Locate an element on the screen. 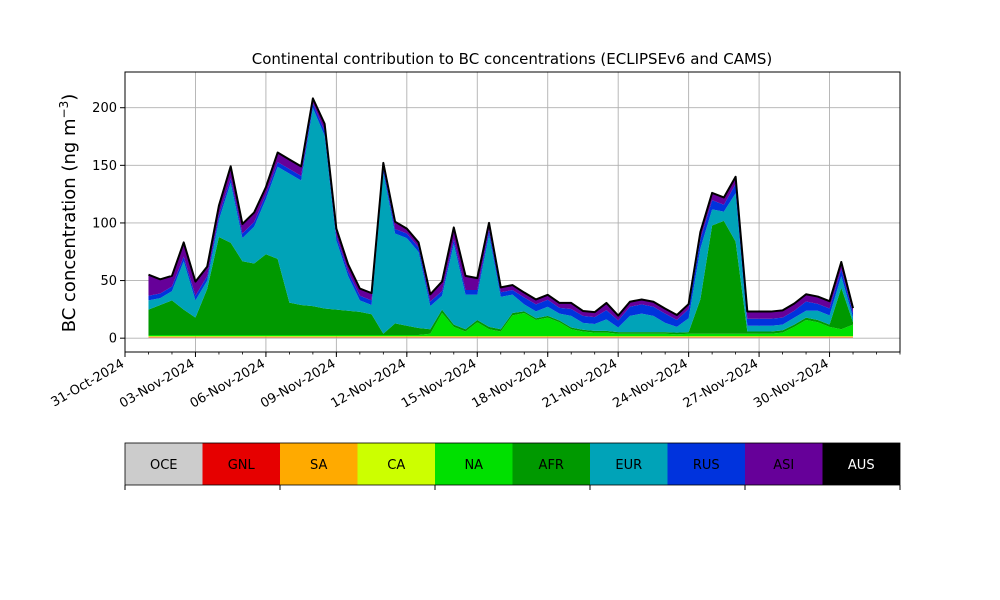  legend-label-eur: EUR is located at coordinates (628, 465).